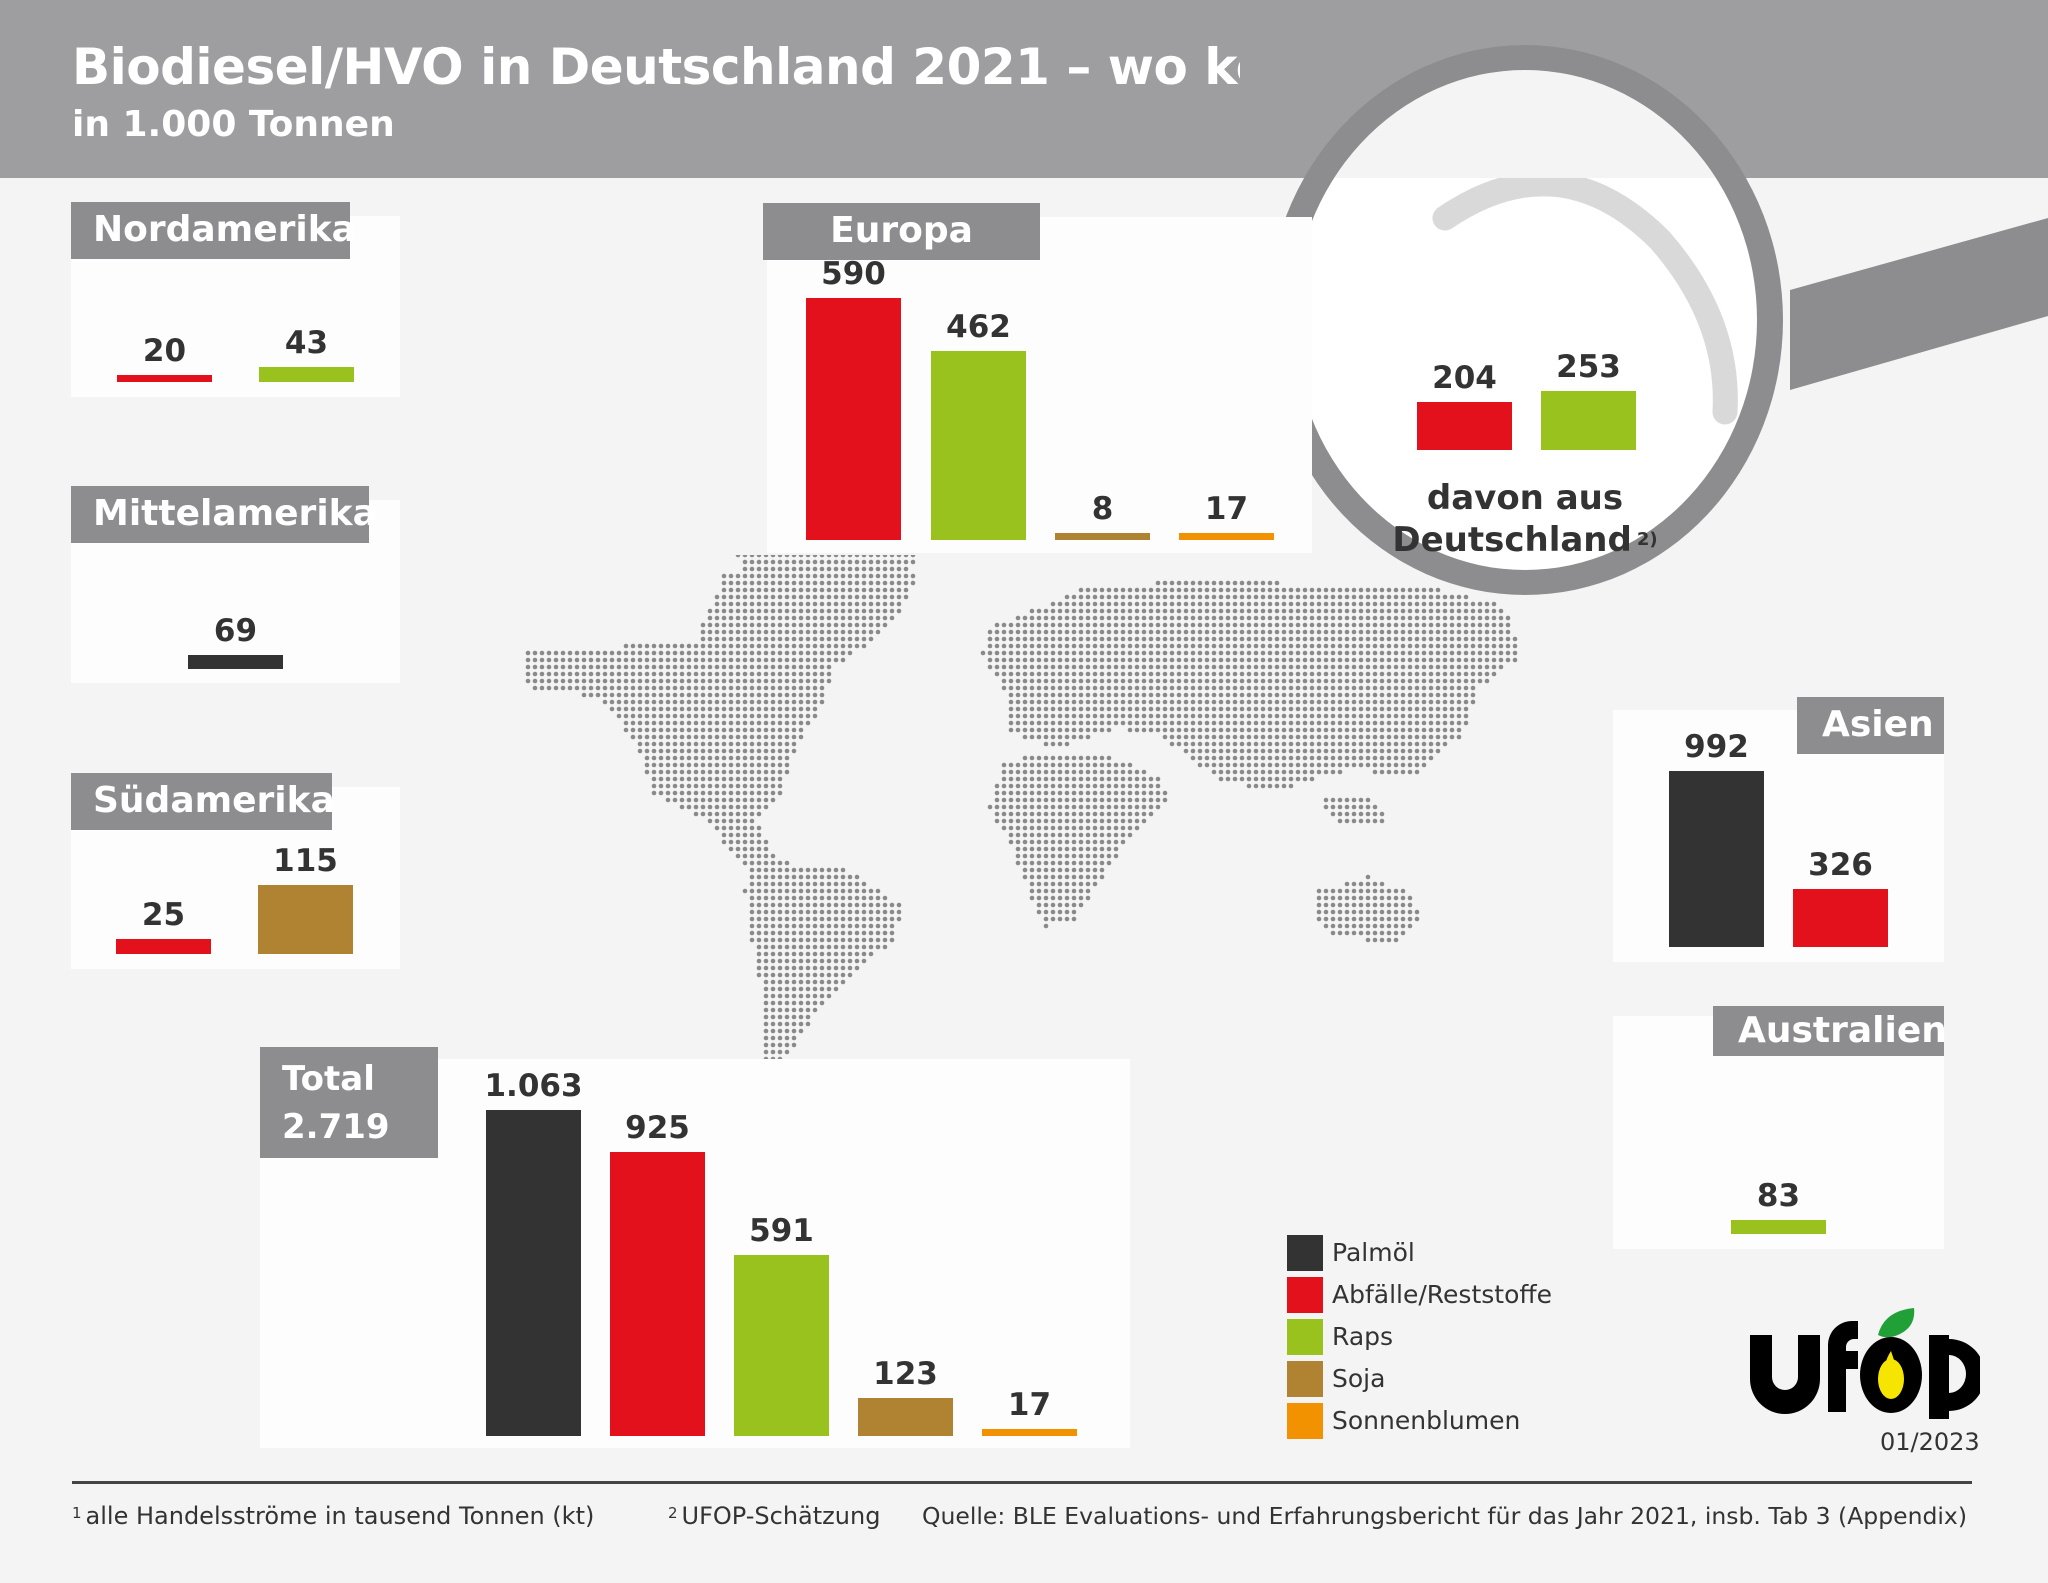 The height and width of the screenshot is (1583, 2048). What do you see at coordinates (1029, 1432) in the screenshot?
I see `bar-total-sonnenblumen` at bounding box center [1029, 1432].